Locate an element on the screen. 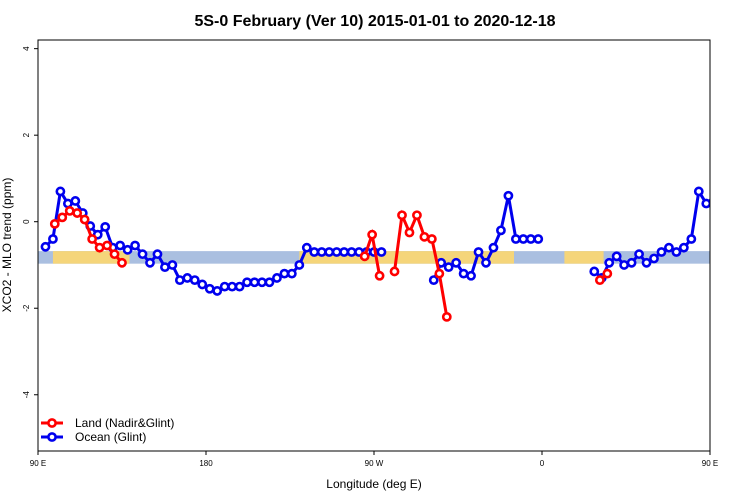  y-tick-label: -2 is located at coordinates (26, 308).